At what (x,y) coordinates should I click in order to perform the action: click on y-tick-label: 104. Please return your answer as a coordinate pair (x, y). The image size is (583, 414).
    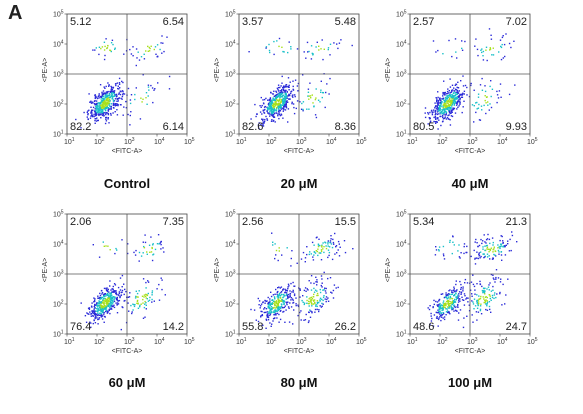
    Looking at the image, I should click on (58, 44).